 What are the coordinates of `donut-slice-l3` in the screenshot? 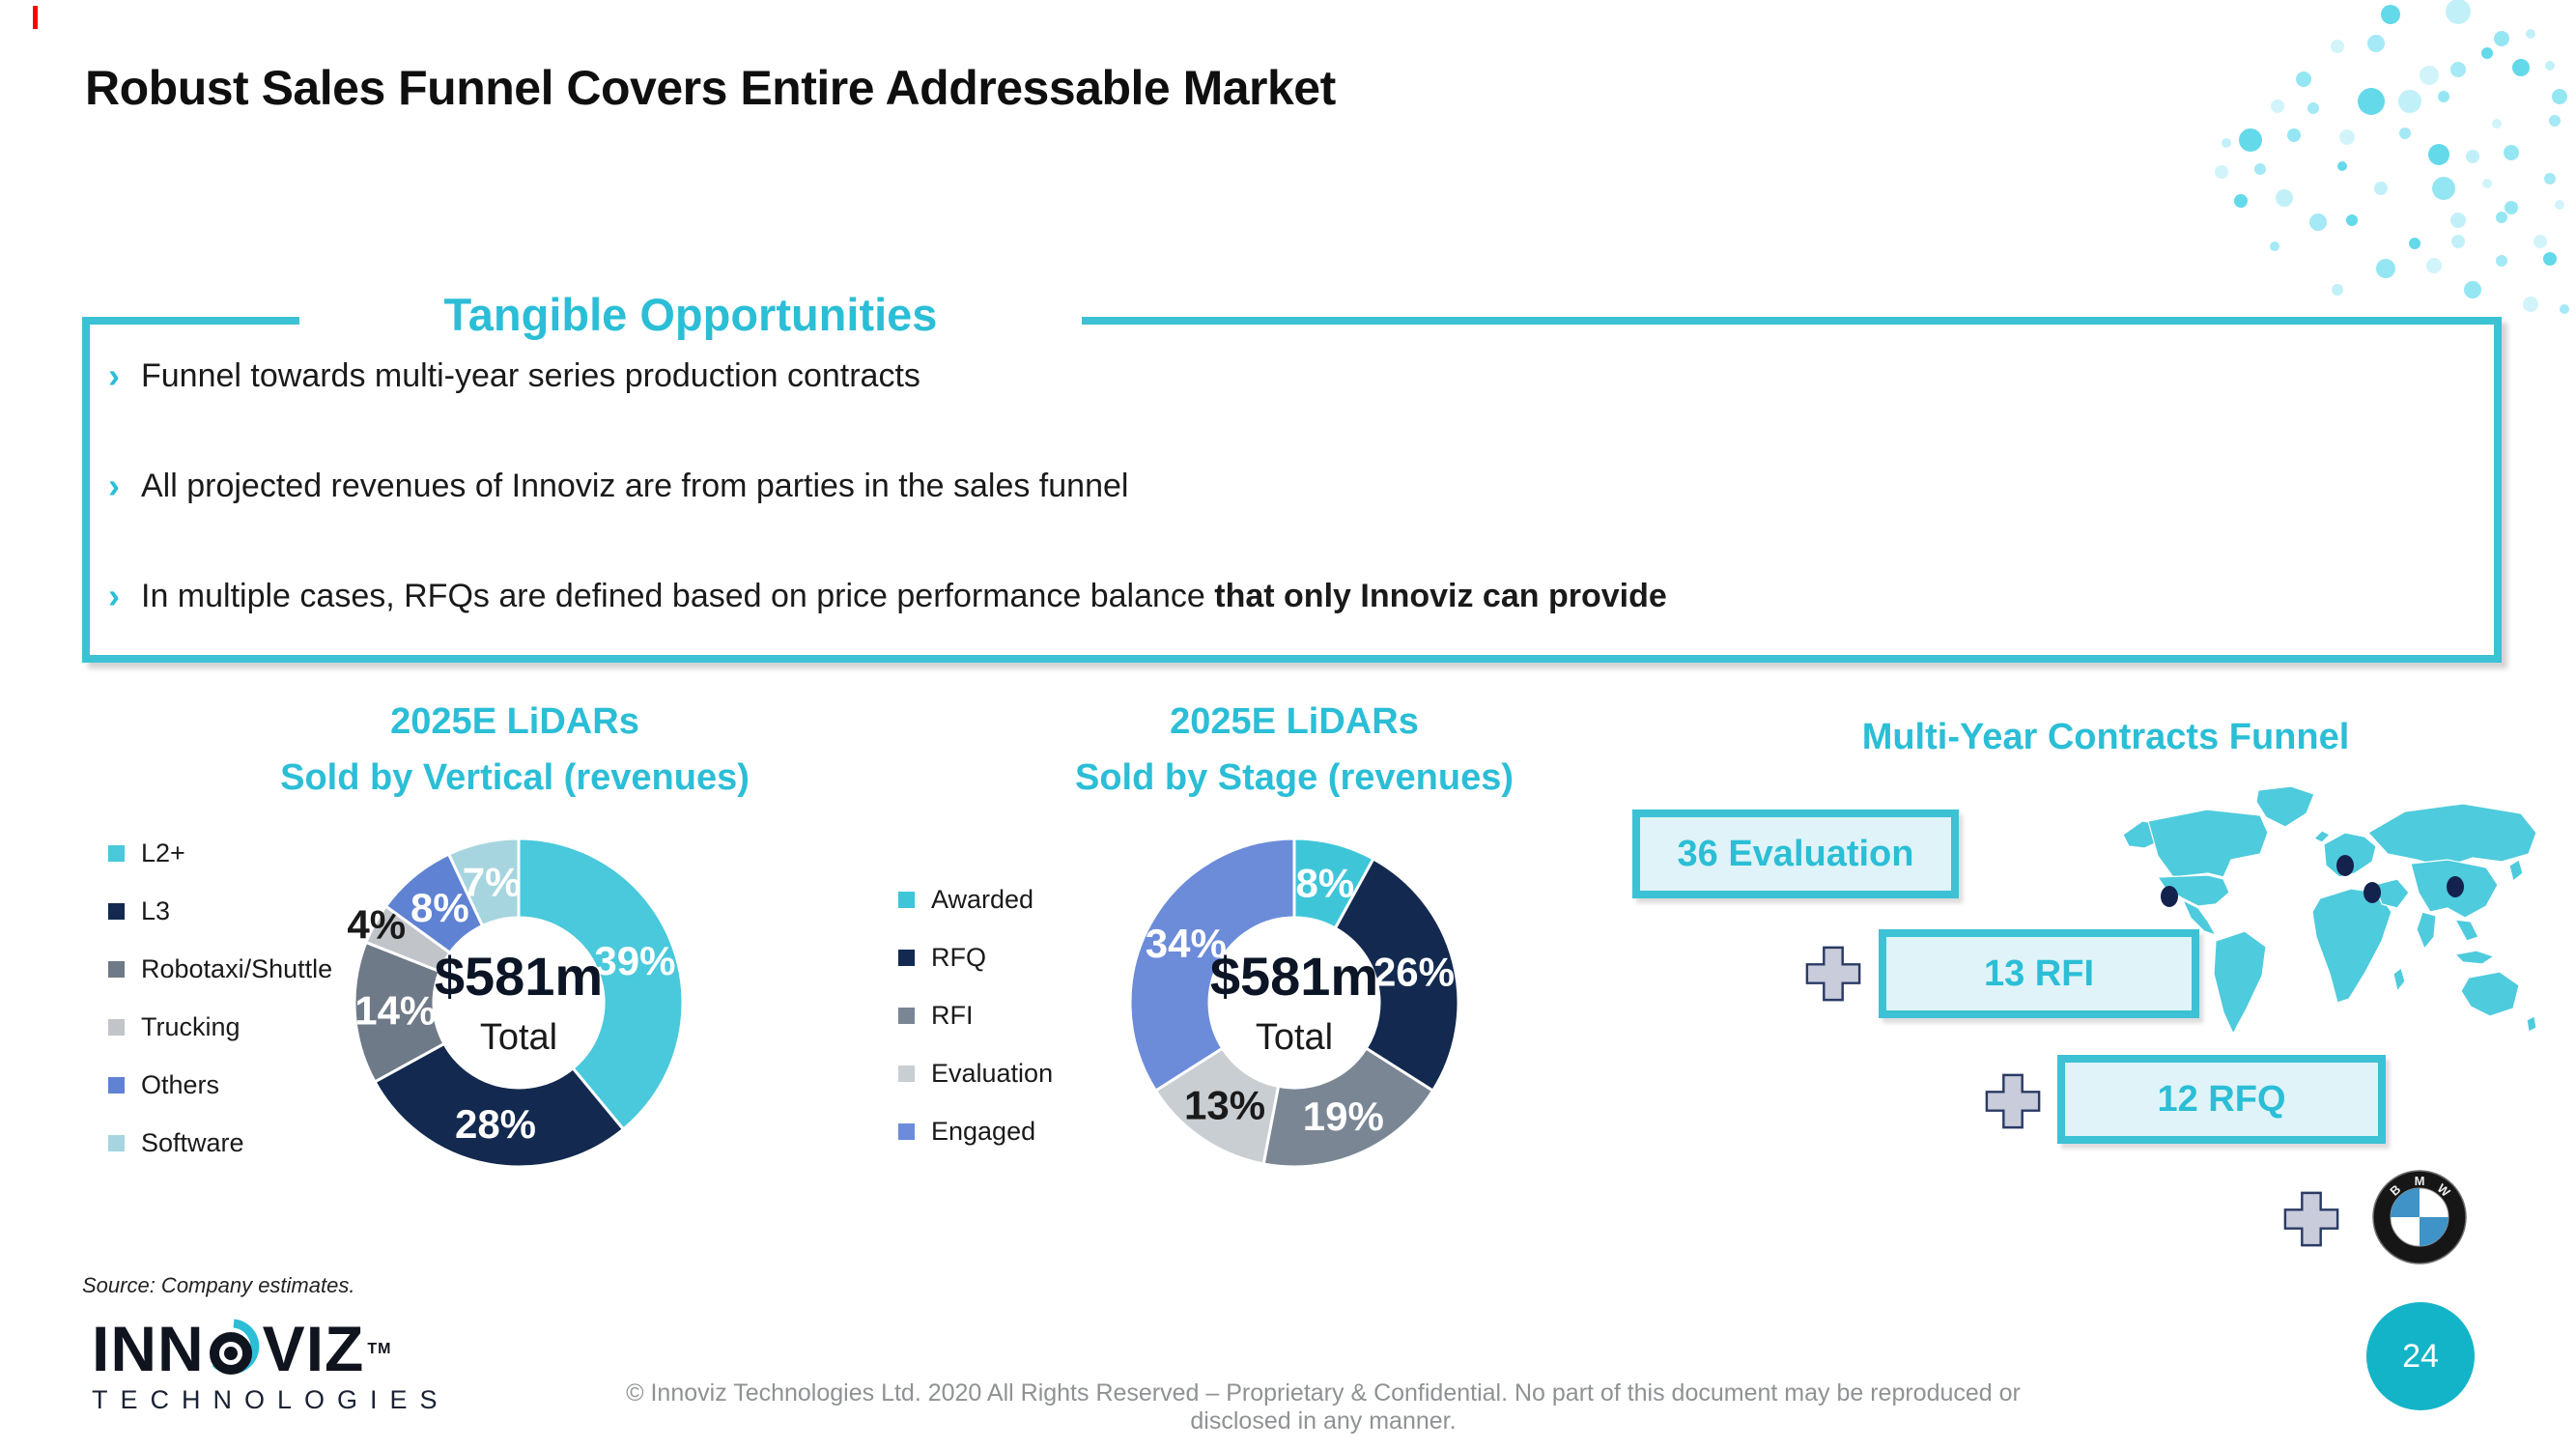 It's located at (499, 1105).